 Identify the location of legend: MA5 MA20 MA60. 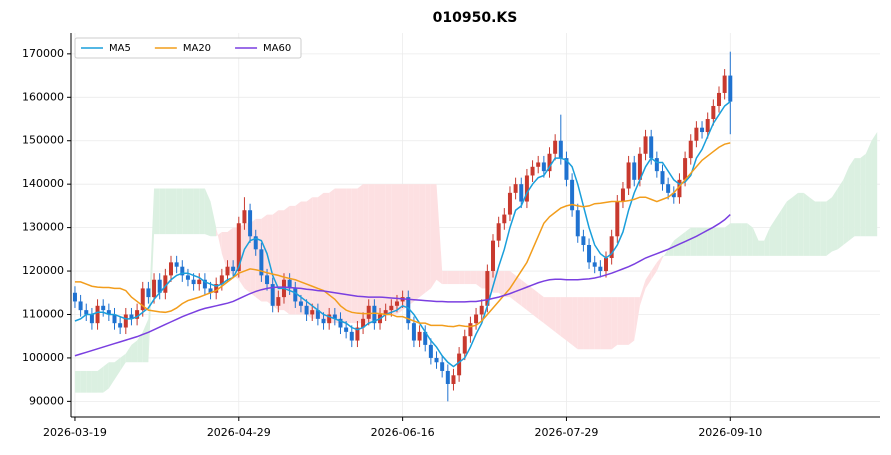
(188, 48).